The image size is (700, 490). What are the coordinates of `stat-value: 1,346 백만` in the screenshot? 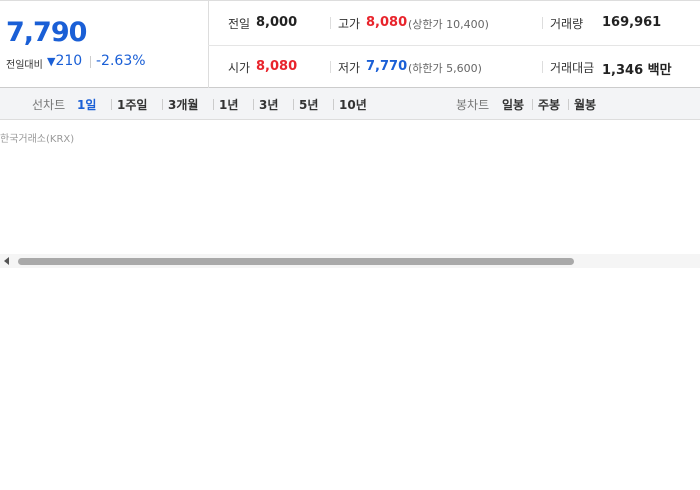 It's located at (637, 70).